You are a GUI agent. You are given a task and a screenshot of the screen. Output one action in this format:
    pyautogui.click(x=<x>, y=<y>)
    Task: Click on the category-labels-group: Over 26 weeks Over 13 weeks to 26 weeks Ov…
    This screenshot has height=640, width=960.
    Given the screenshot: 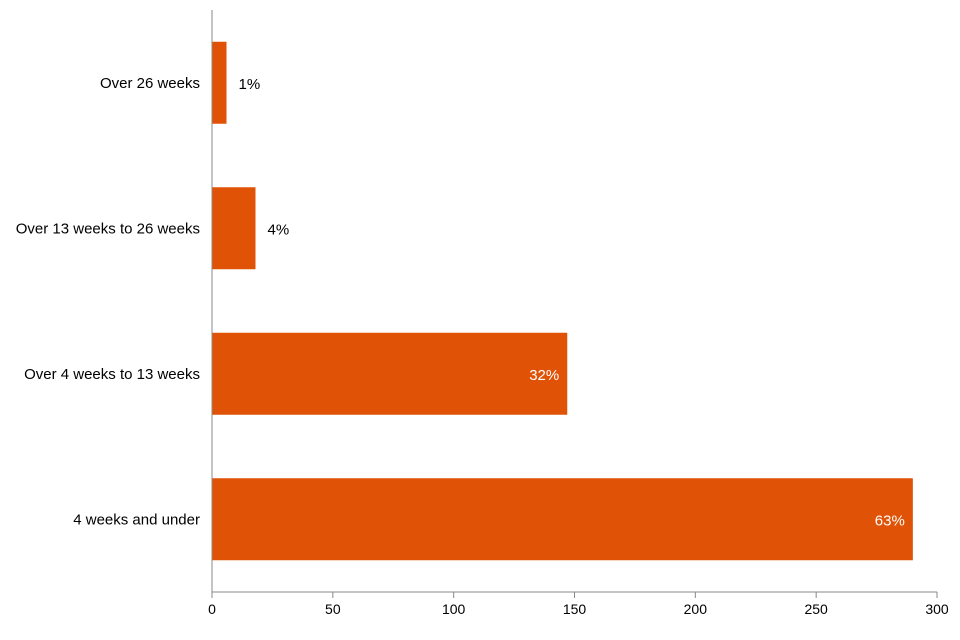 What is the action you would take?
    pyautogui.click(x=108, y=302)
    